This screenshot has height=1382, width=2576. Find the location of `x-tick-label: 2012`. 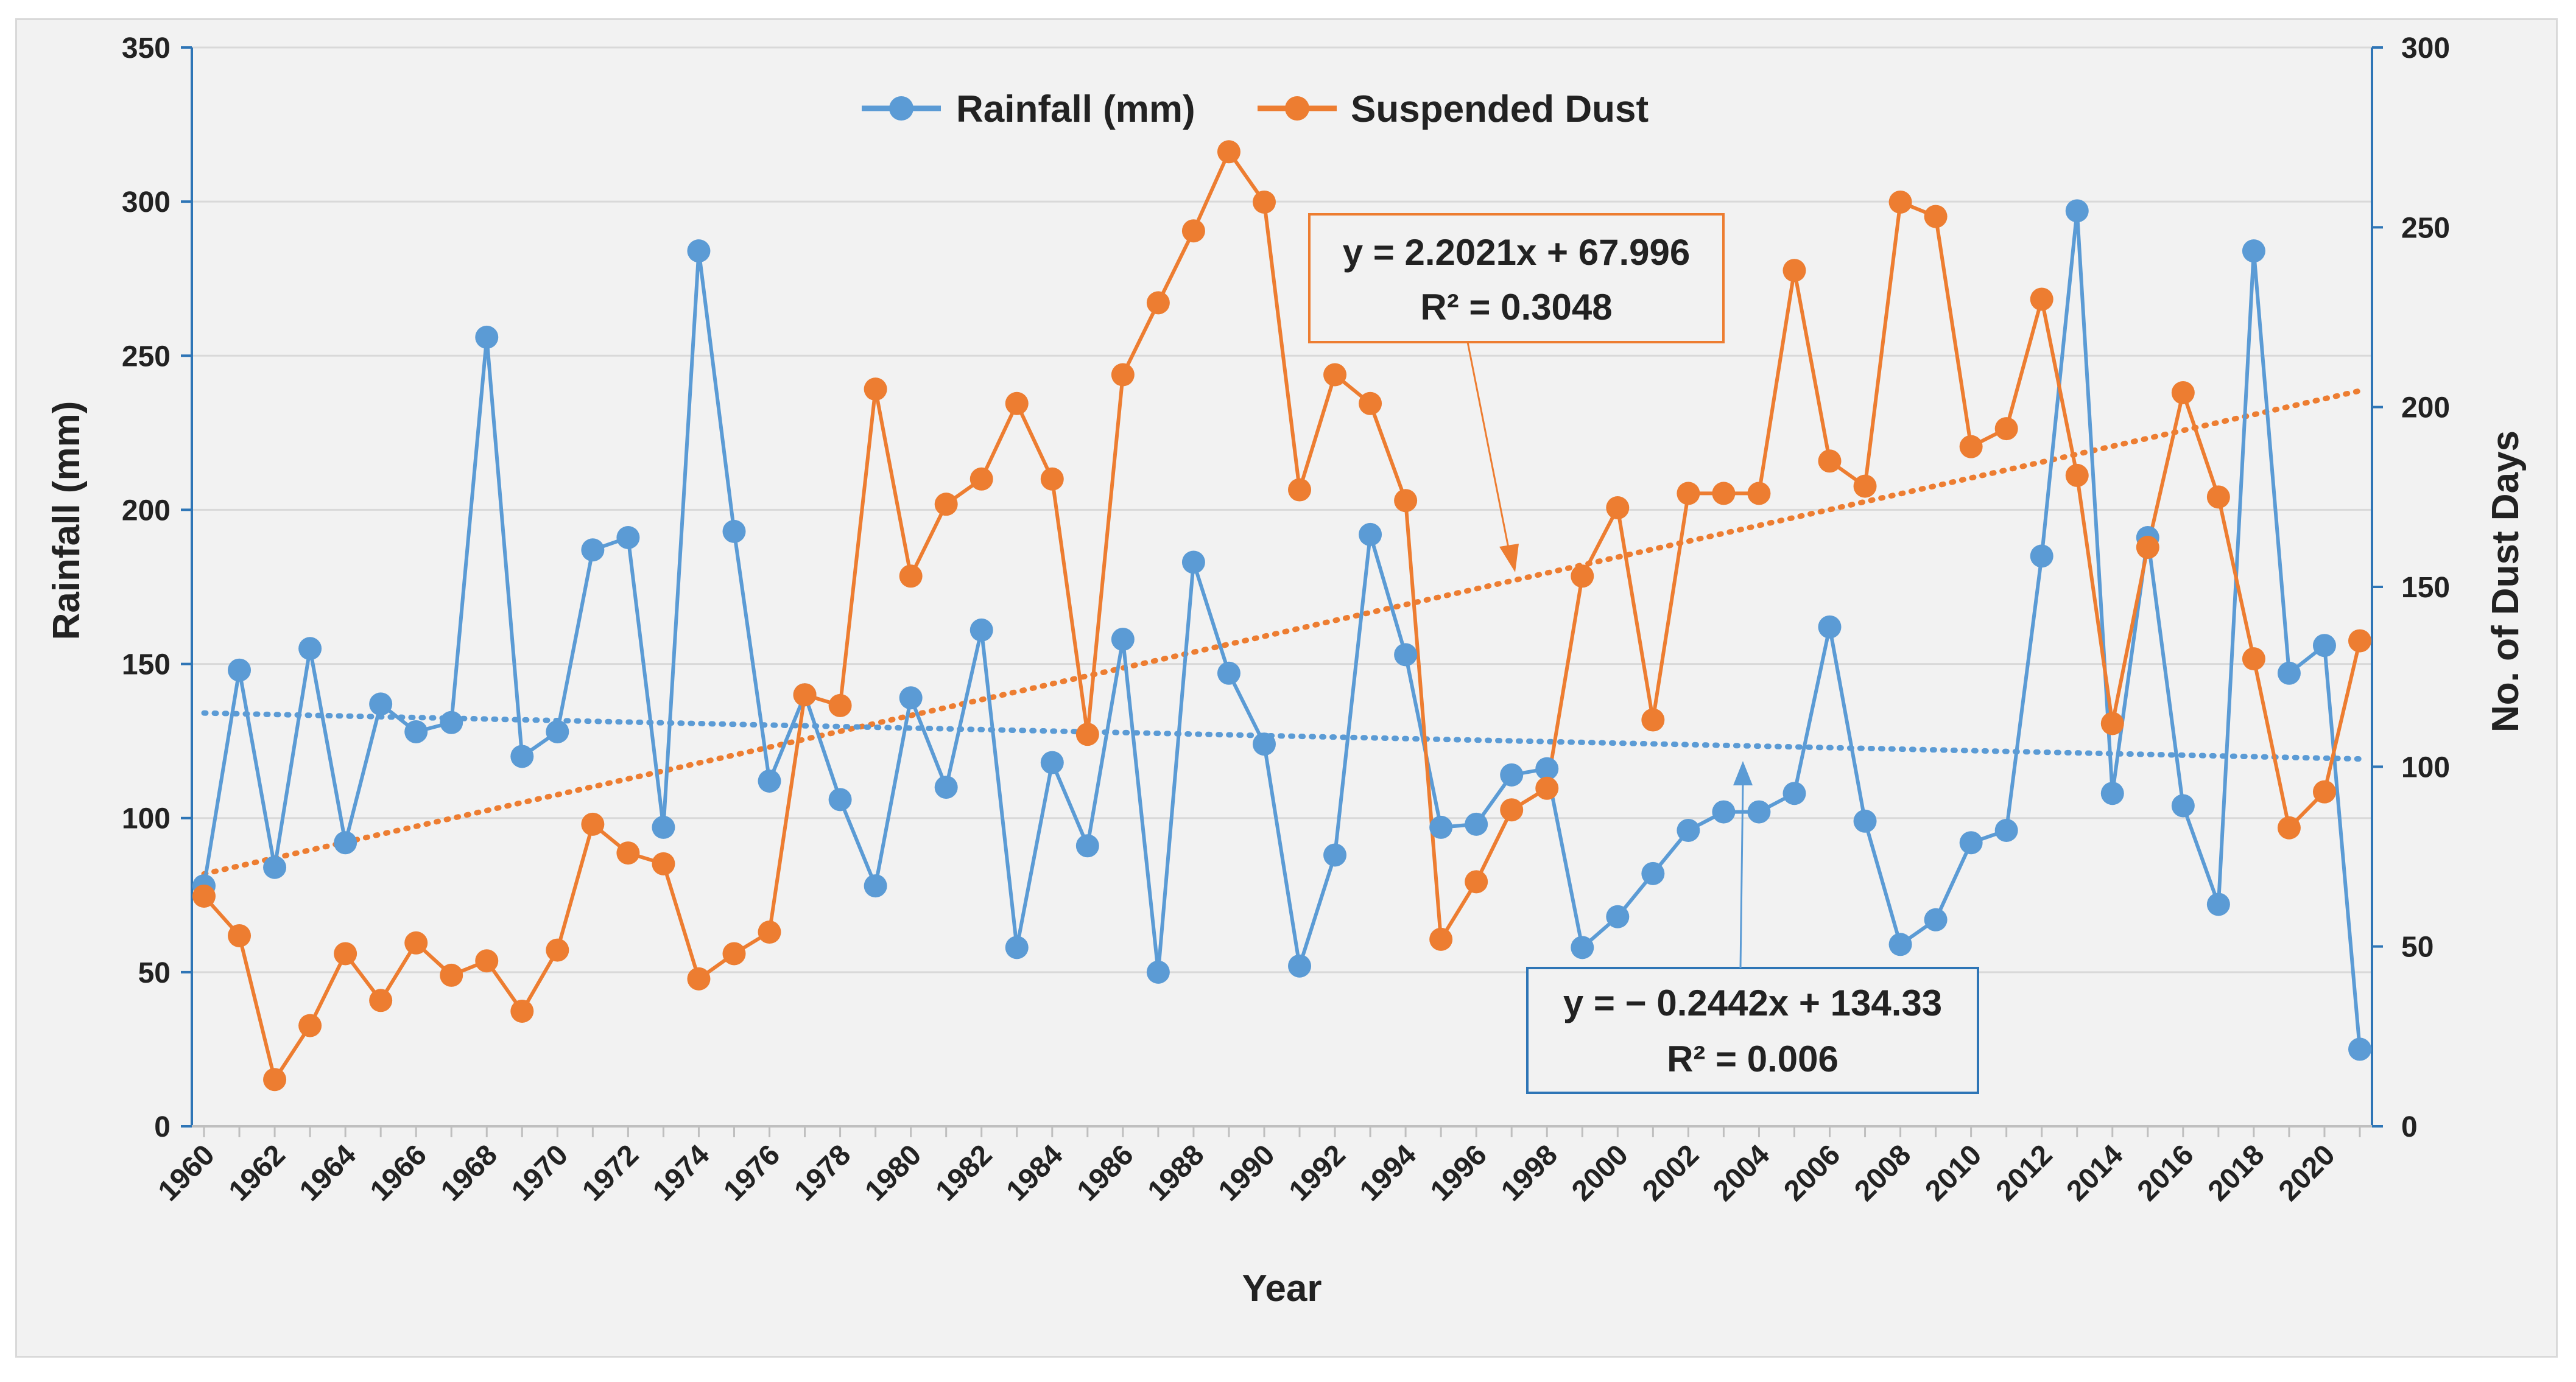

x-tick-label: 2012 is located at coordinates (2024, 1172).